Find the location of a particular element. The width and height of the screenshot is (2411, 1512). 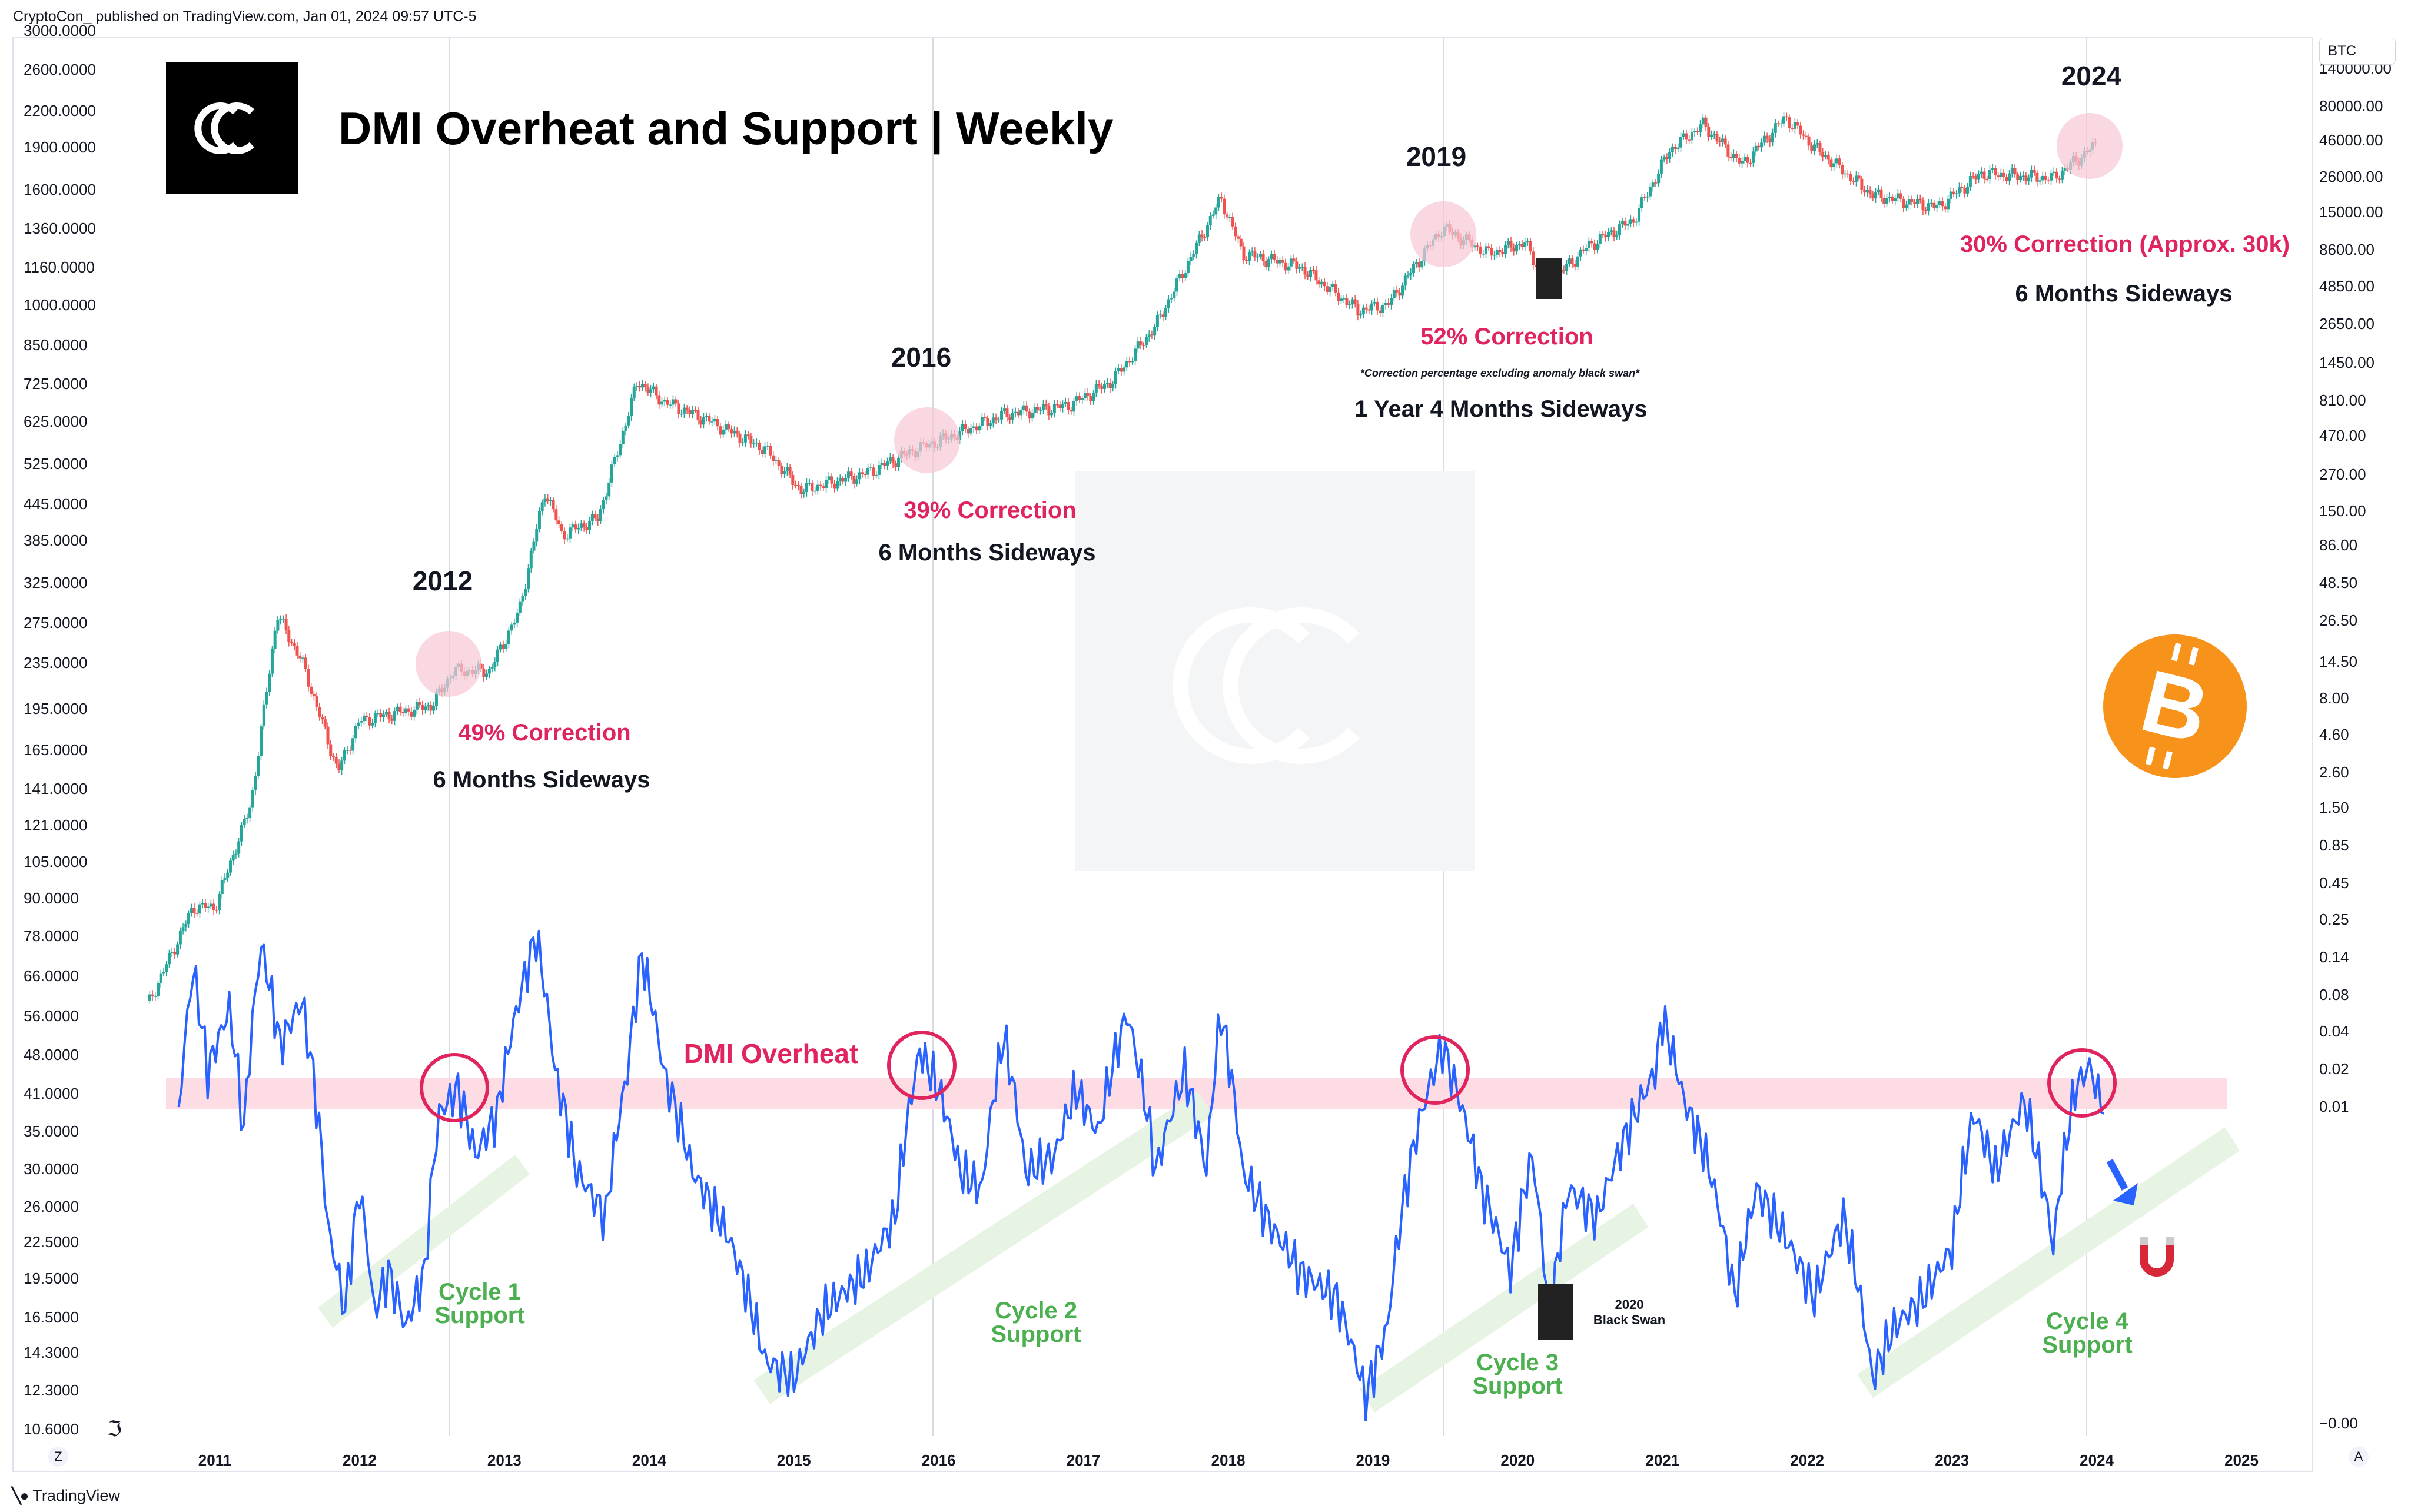

left-axis-label: 141.0000 is located at coordinates (55, 788).